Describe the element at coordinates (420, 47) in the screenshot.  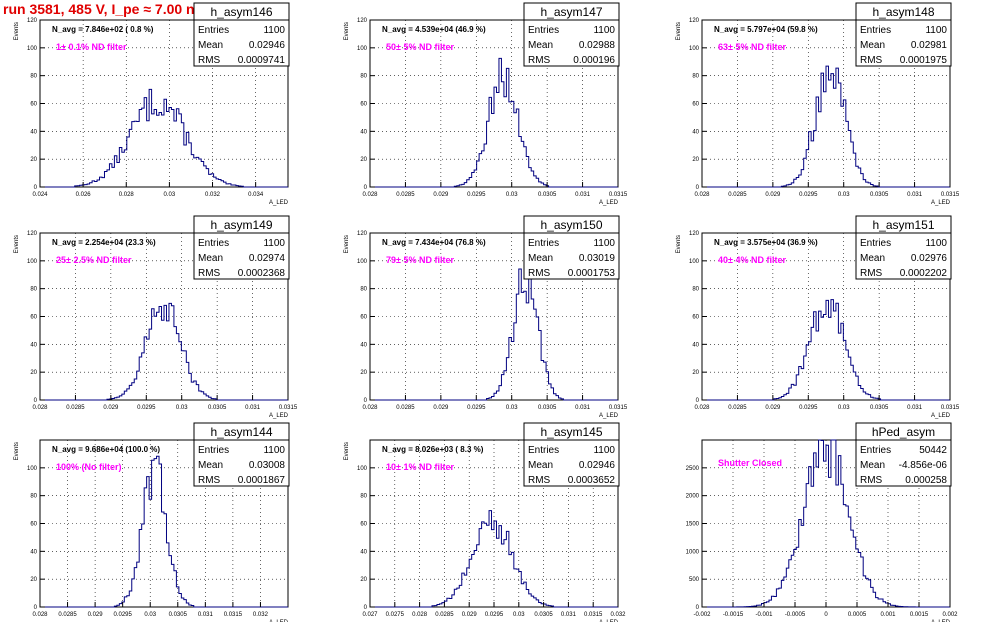
I see `filter-annotation: 50± 5% ND filter` at that location.